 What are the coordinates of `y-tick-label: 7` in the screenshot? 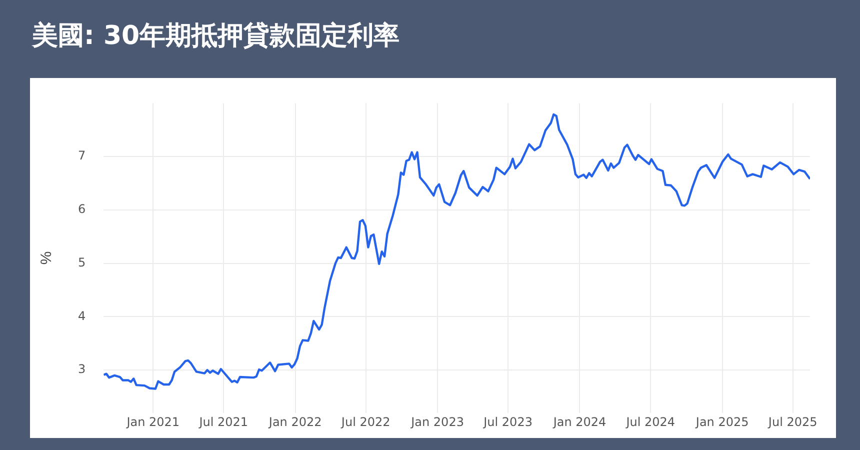 It's located at (82, 155).